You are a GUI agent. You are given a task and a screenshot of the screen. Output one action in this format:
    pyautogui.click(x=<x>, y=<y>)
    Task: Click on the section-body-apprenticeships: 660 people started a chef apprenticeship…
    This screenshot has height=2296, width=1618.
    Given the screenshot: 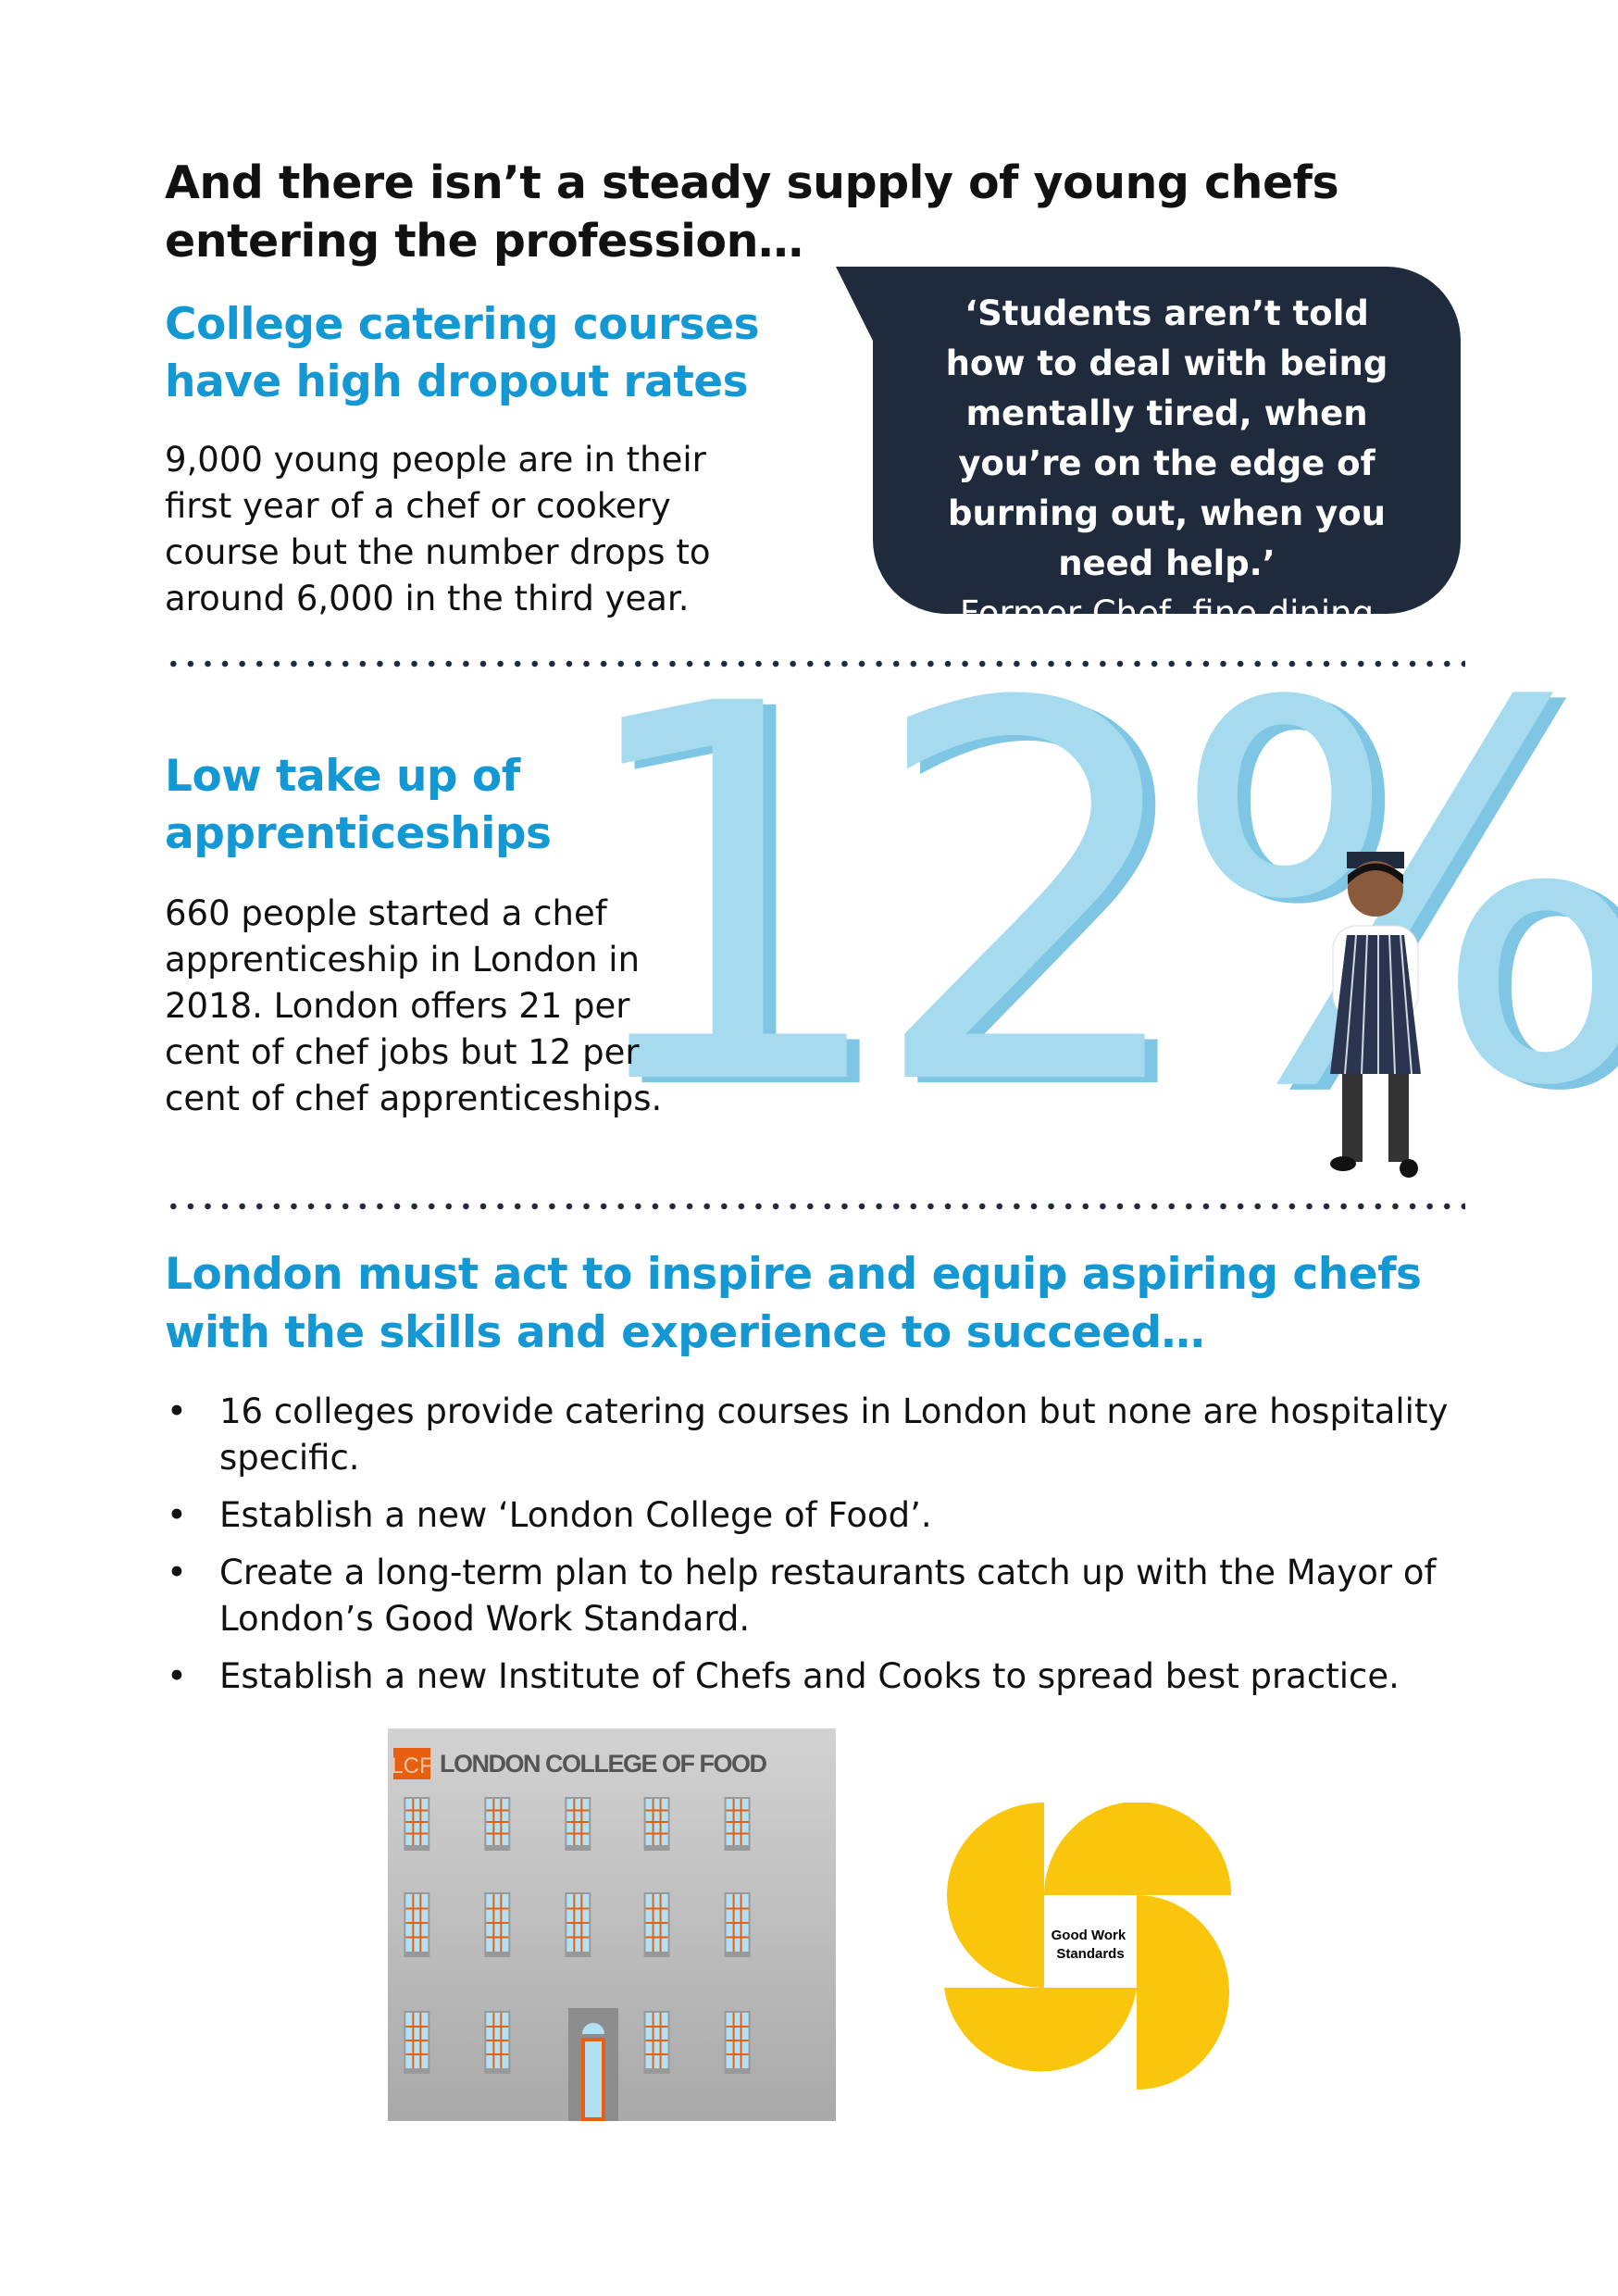 What is the action you would take?
    pyautogui.click(x=414, y=1005)
    